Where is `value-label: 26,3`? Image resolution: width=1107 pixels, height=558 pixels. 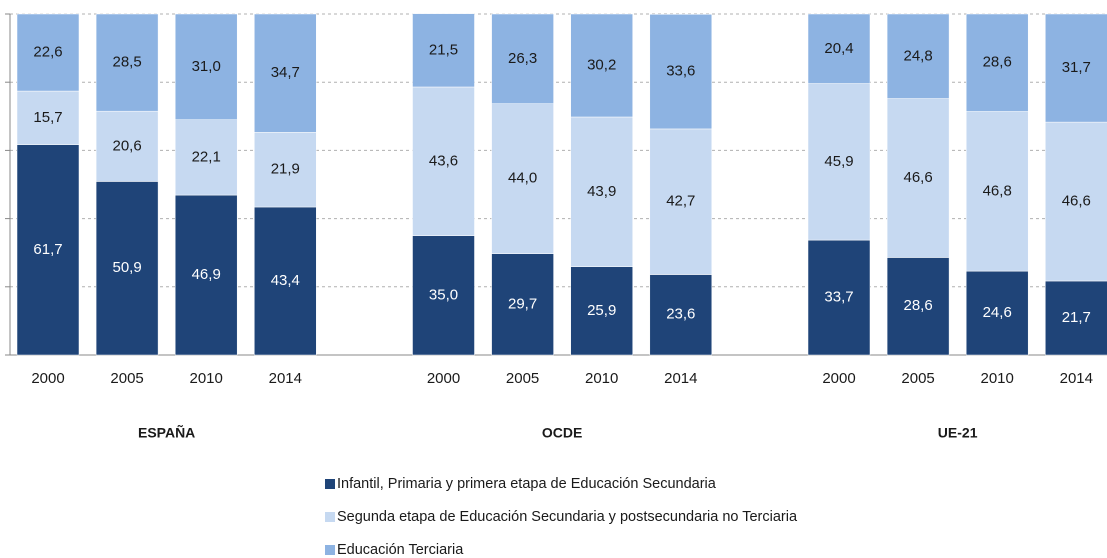 value-label: 26,3 is located at coordinates (522, 58).